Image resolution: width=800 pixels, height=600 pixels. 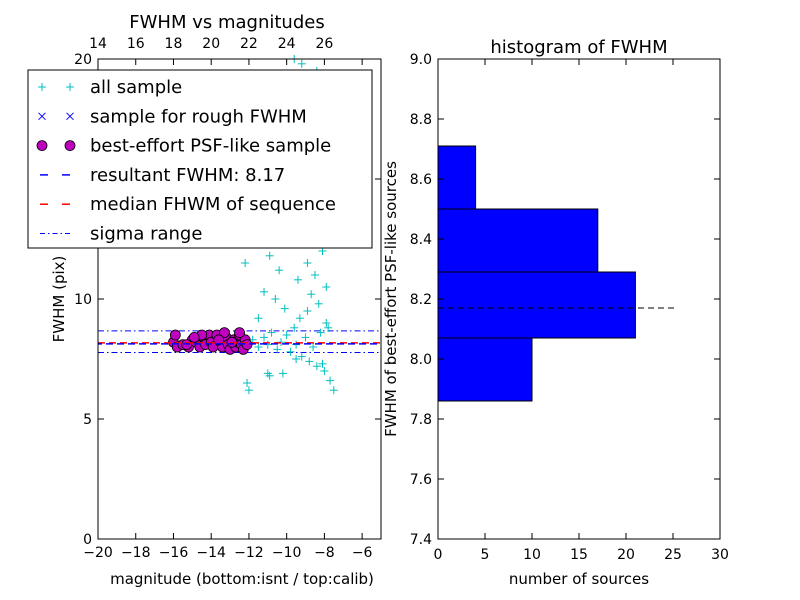 I want to click on legend-swatch-1-b-b, so click(x=70, y=116).